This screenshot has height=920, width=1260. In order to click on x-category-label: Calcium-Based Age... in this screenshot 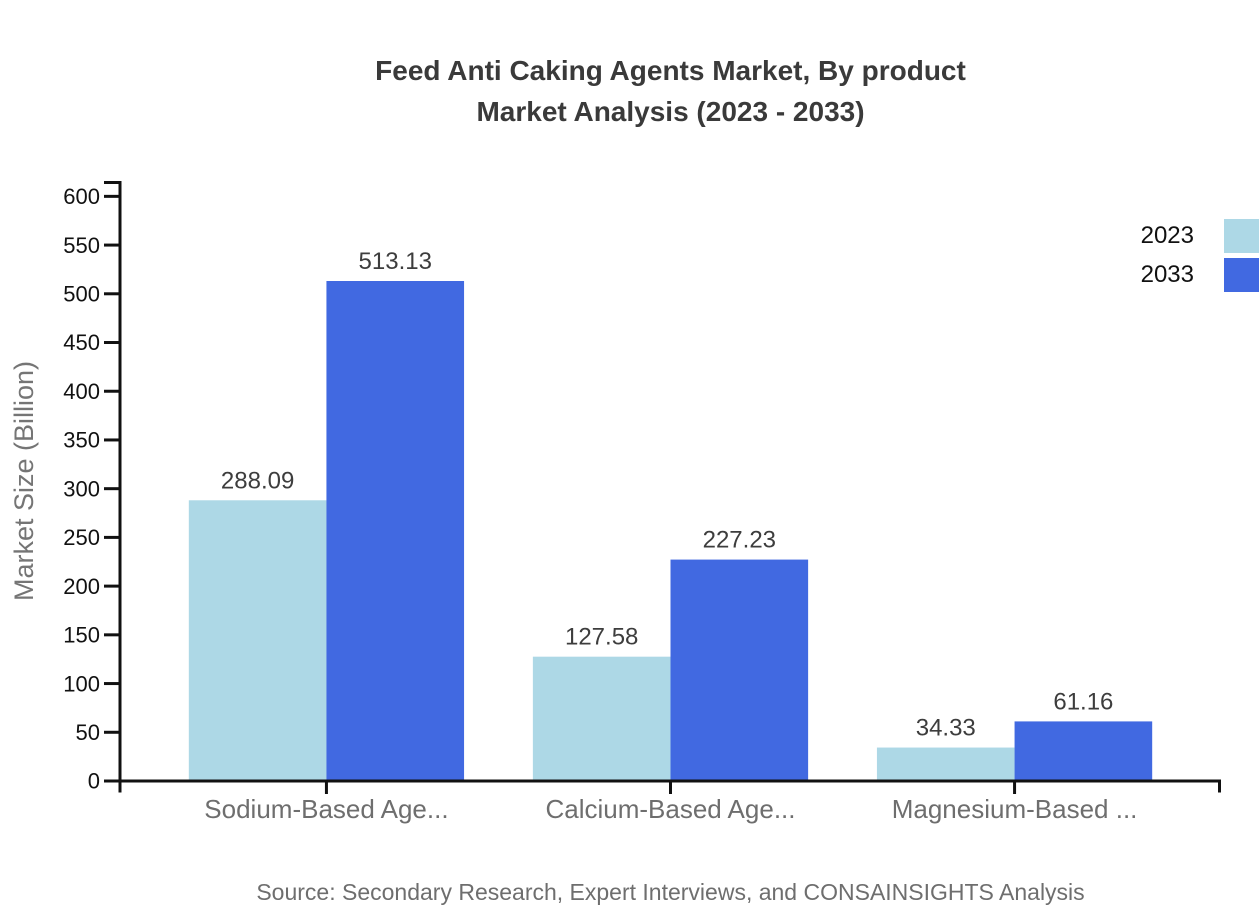, I will do `click(670, 809)`.